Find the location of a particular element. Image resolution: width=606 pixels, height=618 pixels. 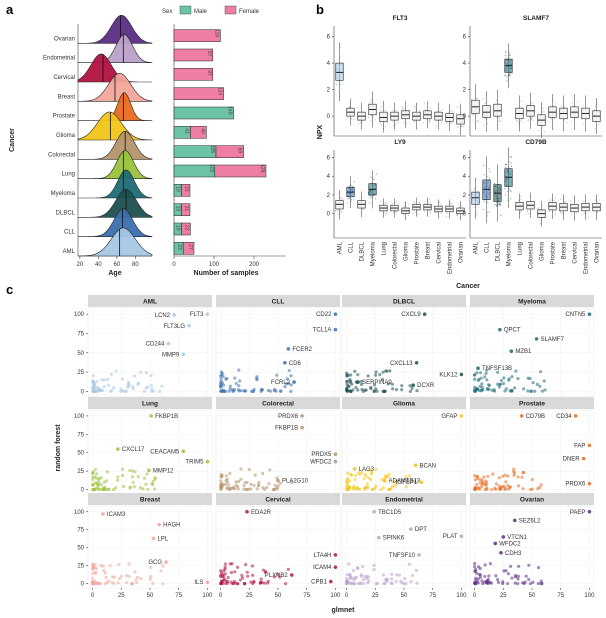

scatter-x-tick-label: 75 is located at coordinates (306, 596).